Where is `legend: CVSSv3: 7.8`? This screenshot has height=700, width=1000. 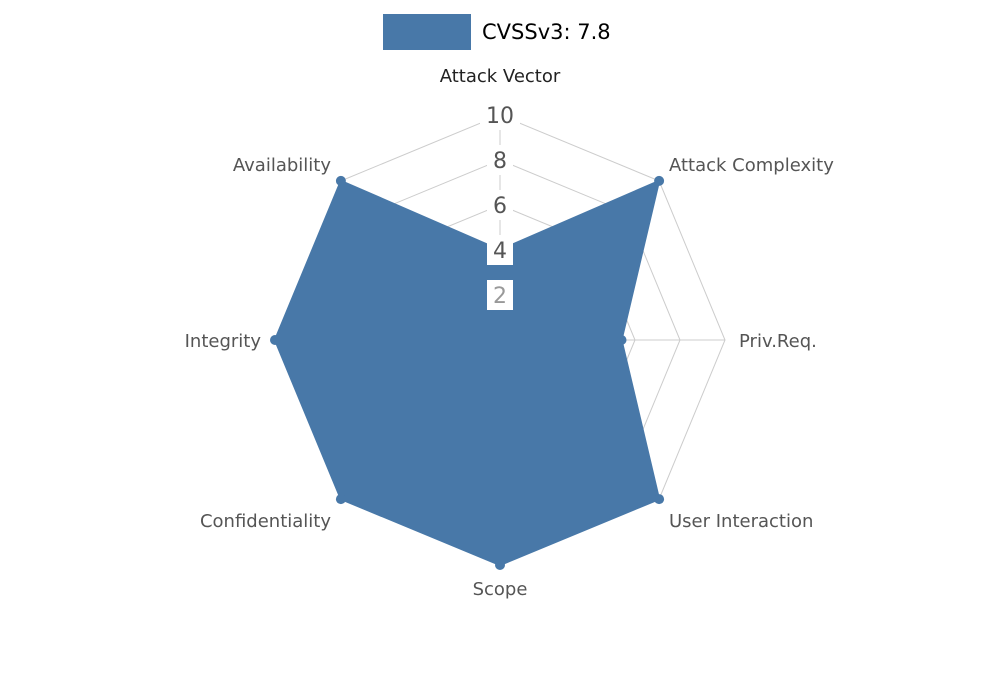 legend: CVSSv3: 7.8 is located at coordinates (497, 32).